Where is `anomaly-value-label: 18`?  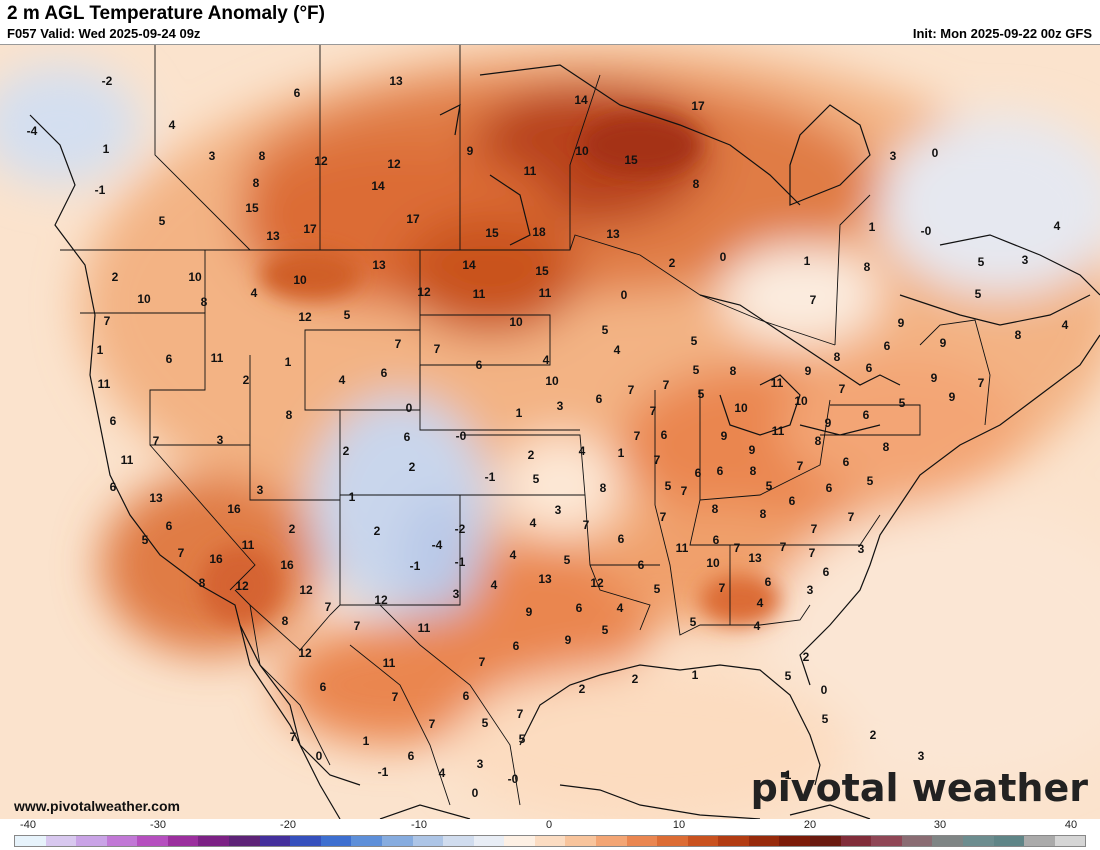
anomaly-value-label: 18 is located at coordinates (539, 232).